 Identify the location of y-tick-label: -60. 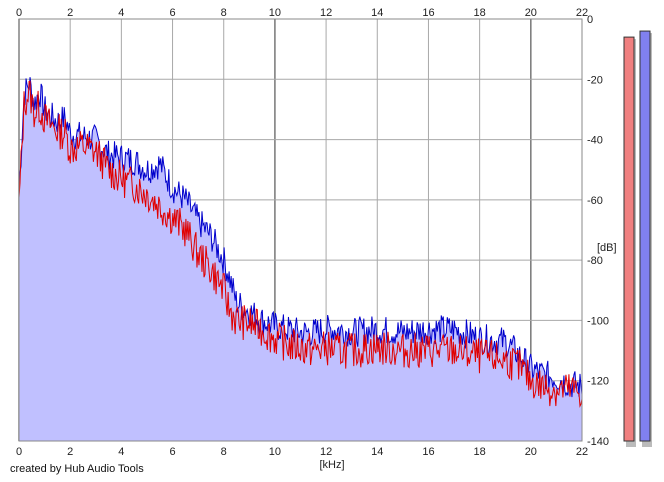
(595, 201).